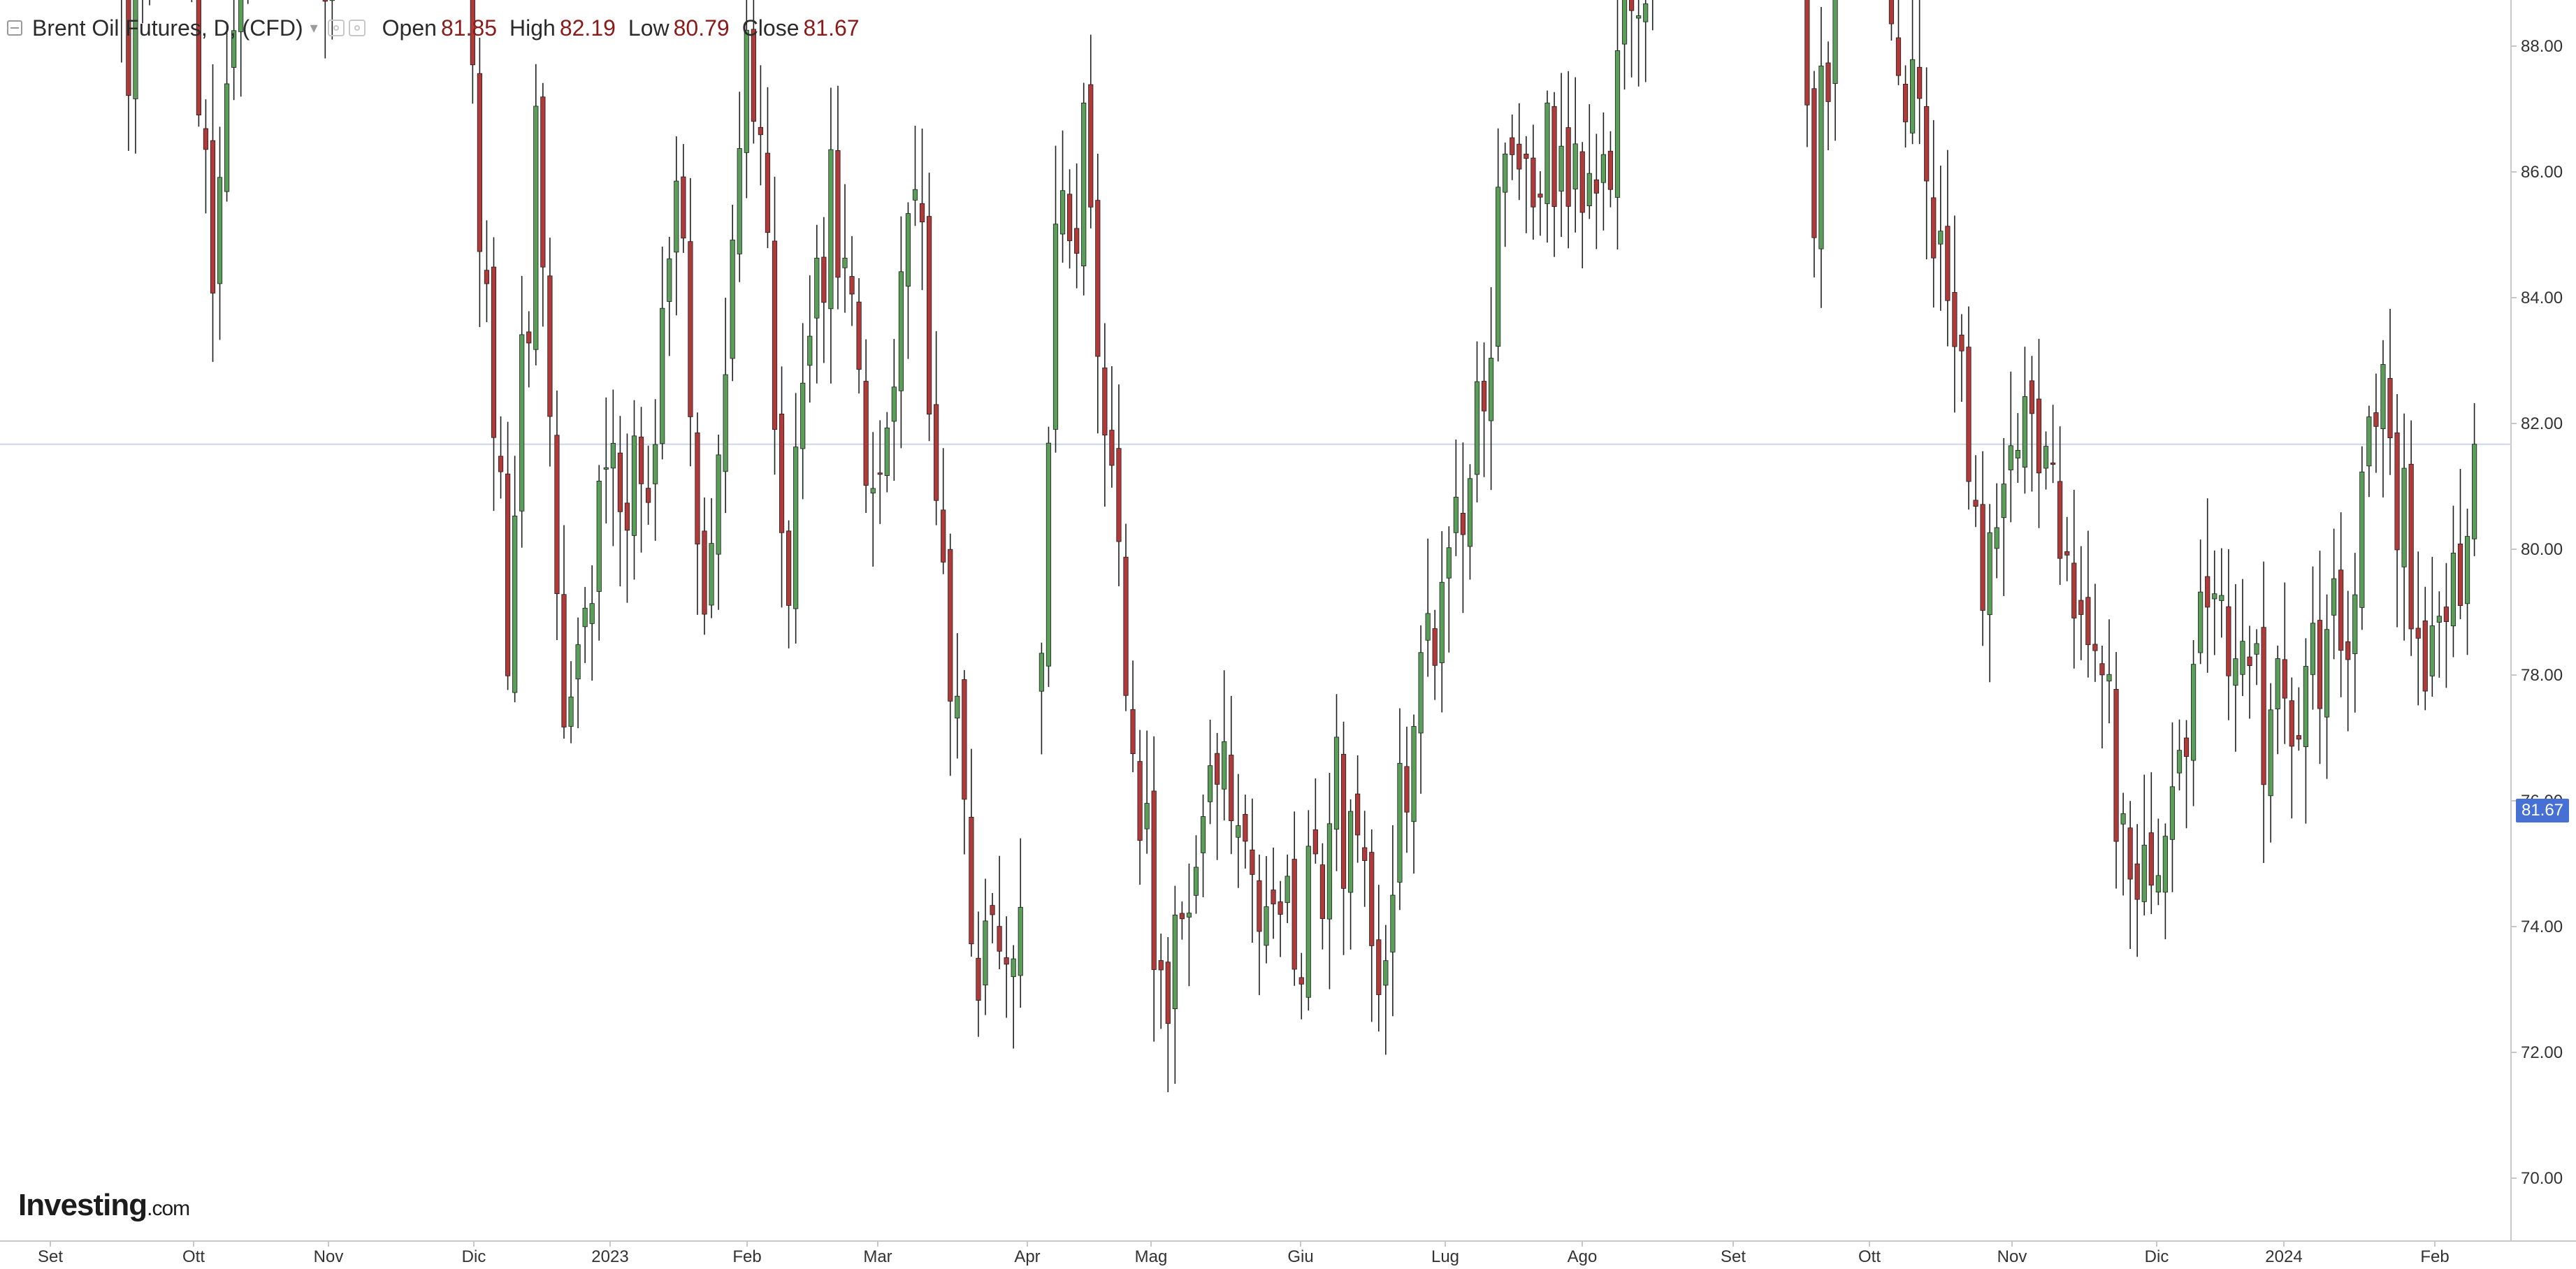  Describe the element at coordinates (314, 27) in the screenshot. I see `chevron-down-icon: ▾` at that location.